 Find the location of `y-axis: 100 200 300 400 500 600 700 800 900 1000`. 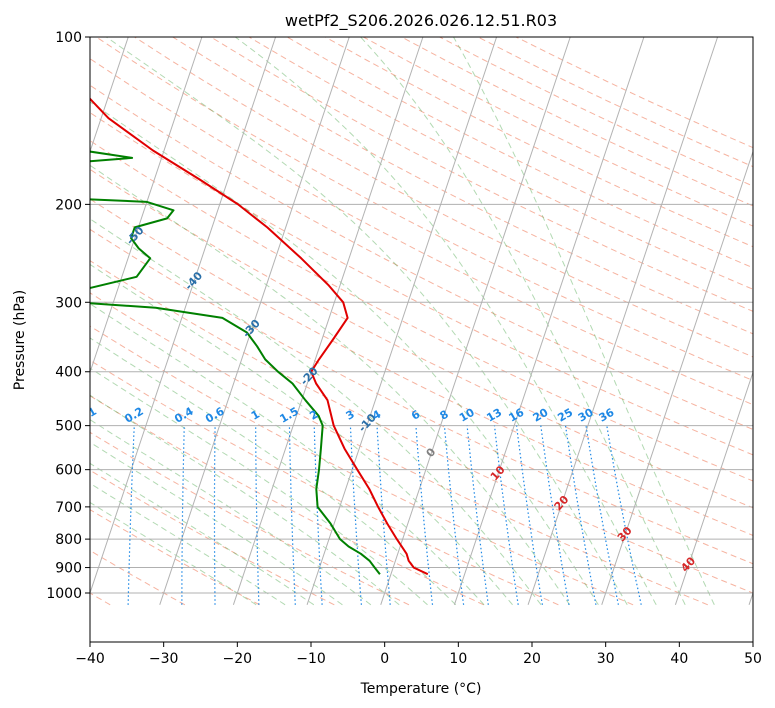

y-axis: 100 200 300 400 500 600 700 800 900 1000 is located at coordinates (68, 316).